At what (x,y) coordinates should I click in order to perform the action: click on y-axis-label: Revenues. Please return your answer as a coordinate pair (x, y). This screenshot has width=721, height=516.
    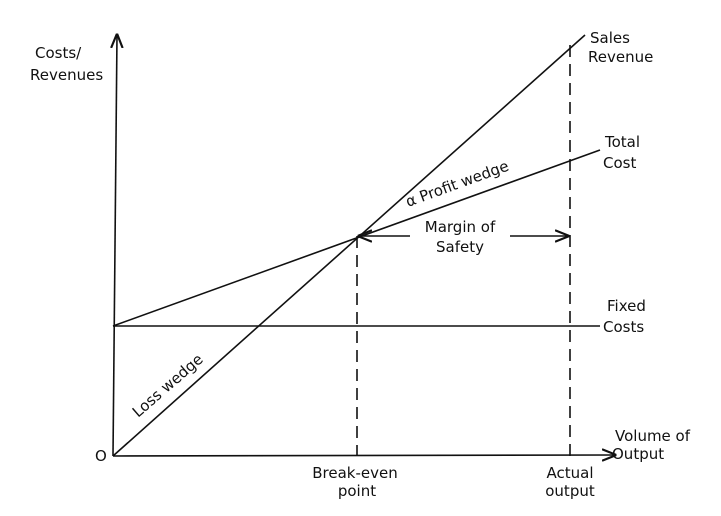
    Looking at the image, I should click on (66, 75).